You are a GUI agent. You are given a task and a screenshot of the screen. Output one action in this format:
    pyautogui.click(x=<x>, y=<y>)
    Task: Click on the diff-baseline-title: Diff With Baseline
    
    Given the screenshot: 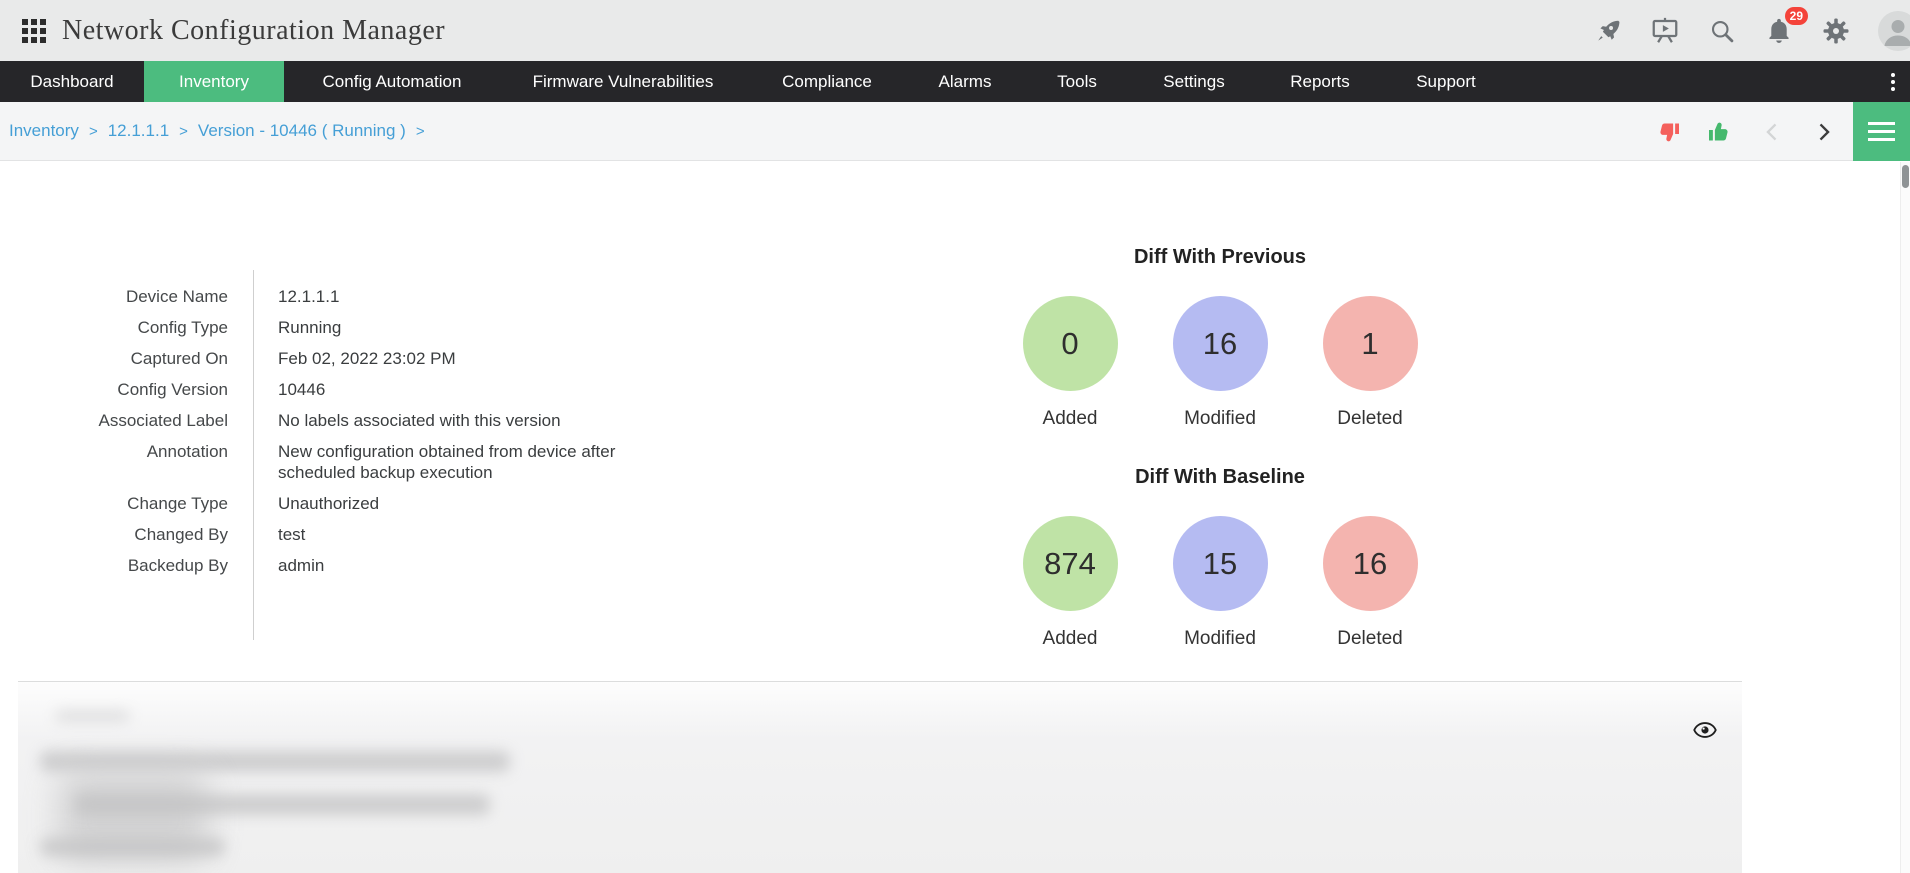 What is the action you would take?
    pyautogui.click(x=1220, y=477)
    